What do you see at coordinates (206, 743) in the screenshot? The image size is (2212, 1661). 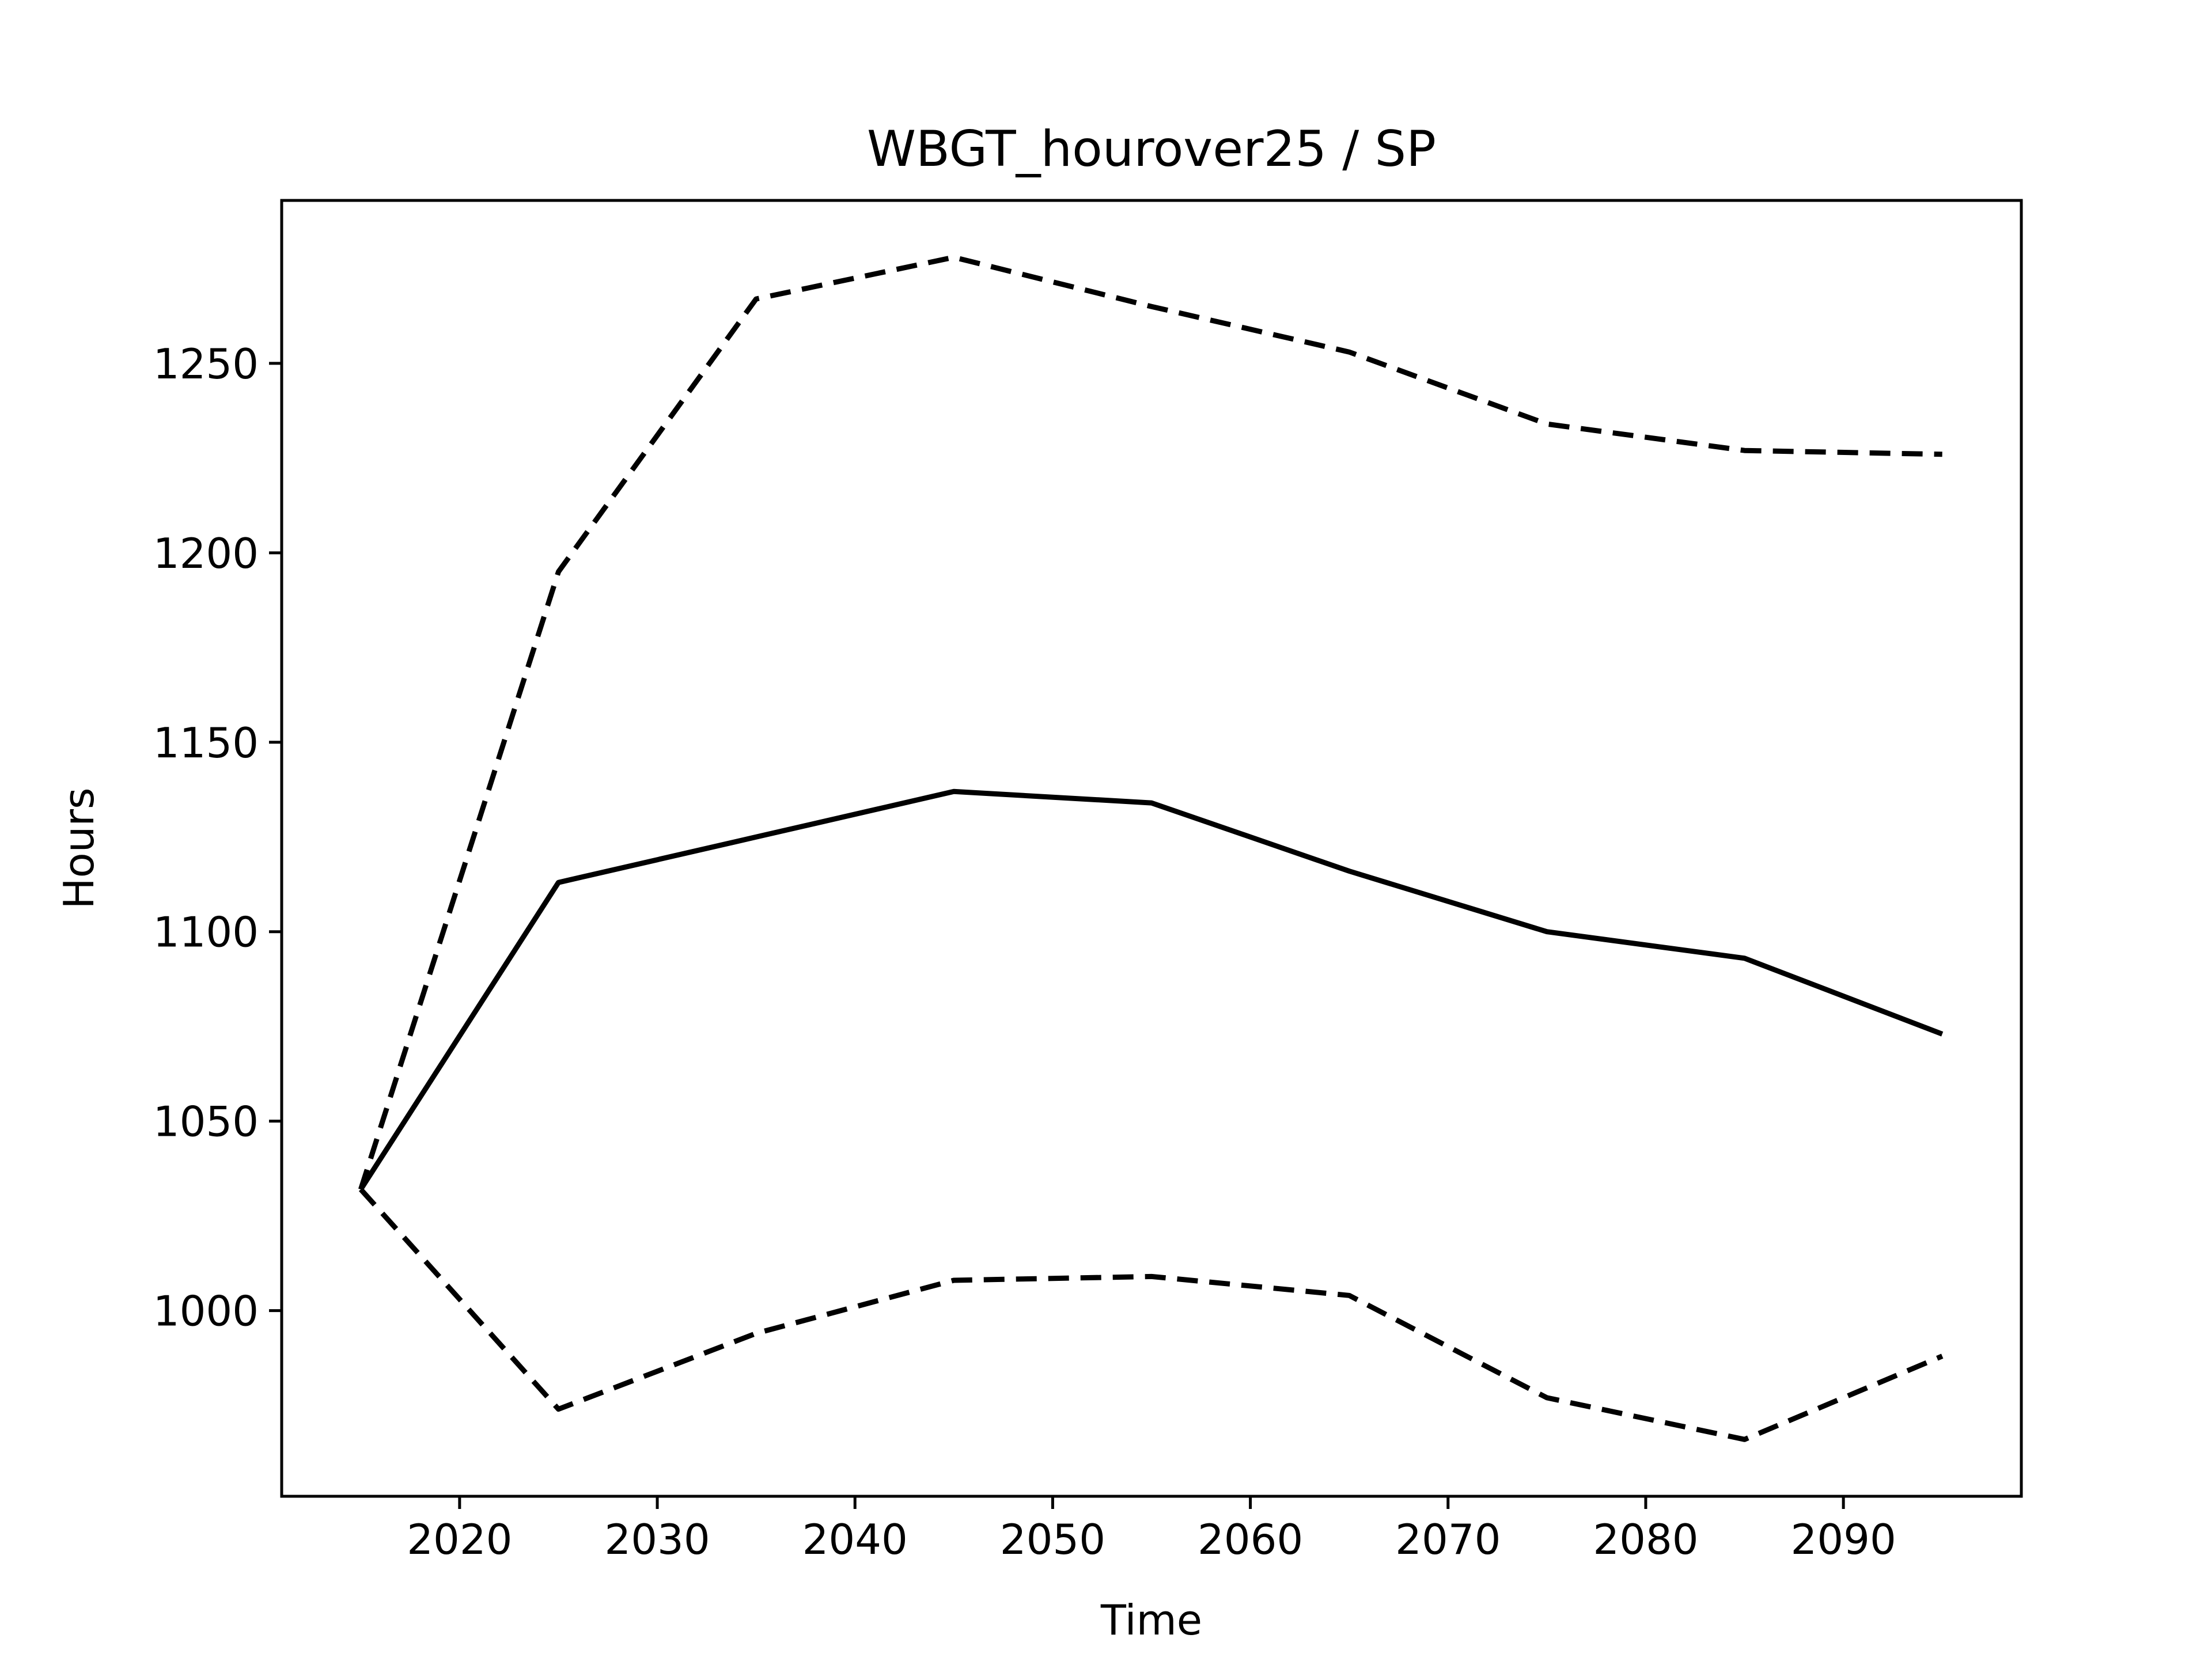 I see `y-tick-label: 1150` at bounding box center [206, 743].